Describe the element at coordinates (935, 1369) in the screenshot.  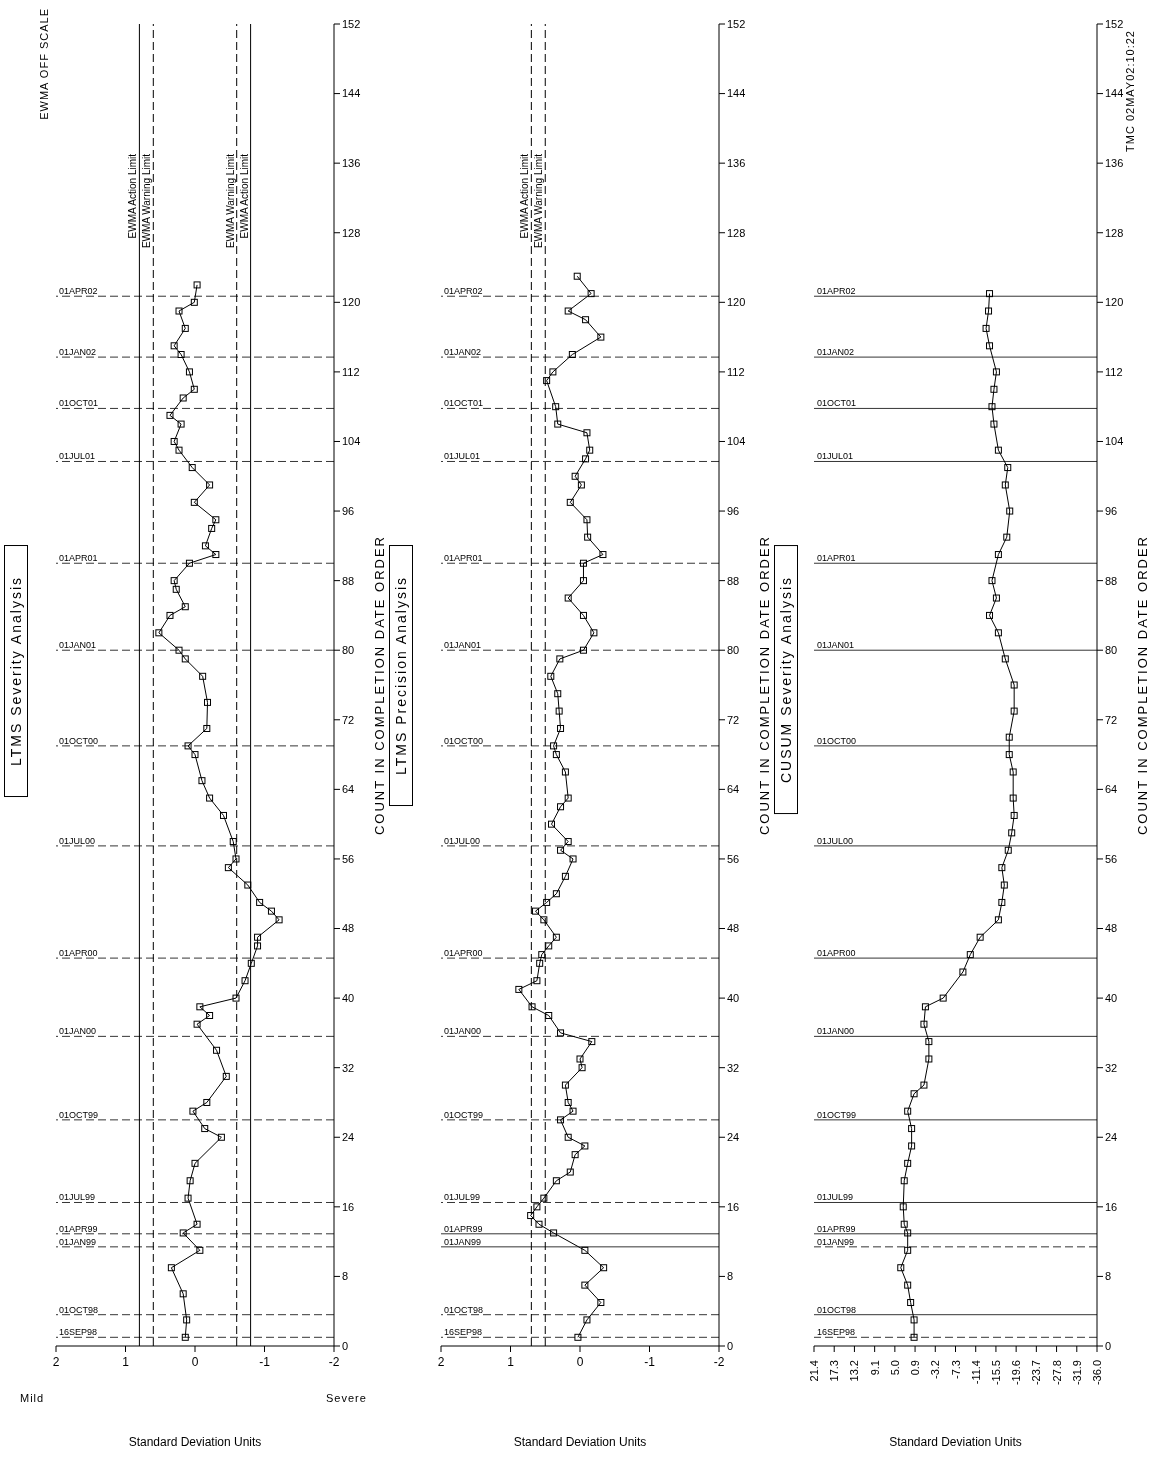
I see `x-tick-label: -3.2` at that location.